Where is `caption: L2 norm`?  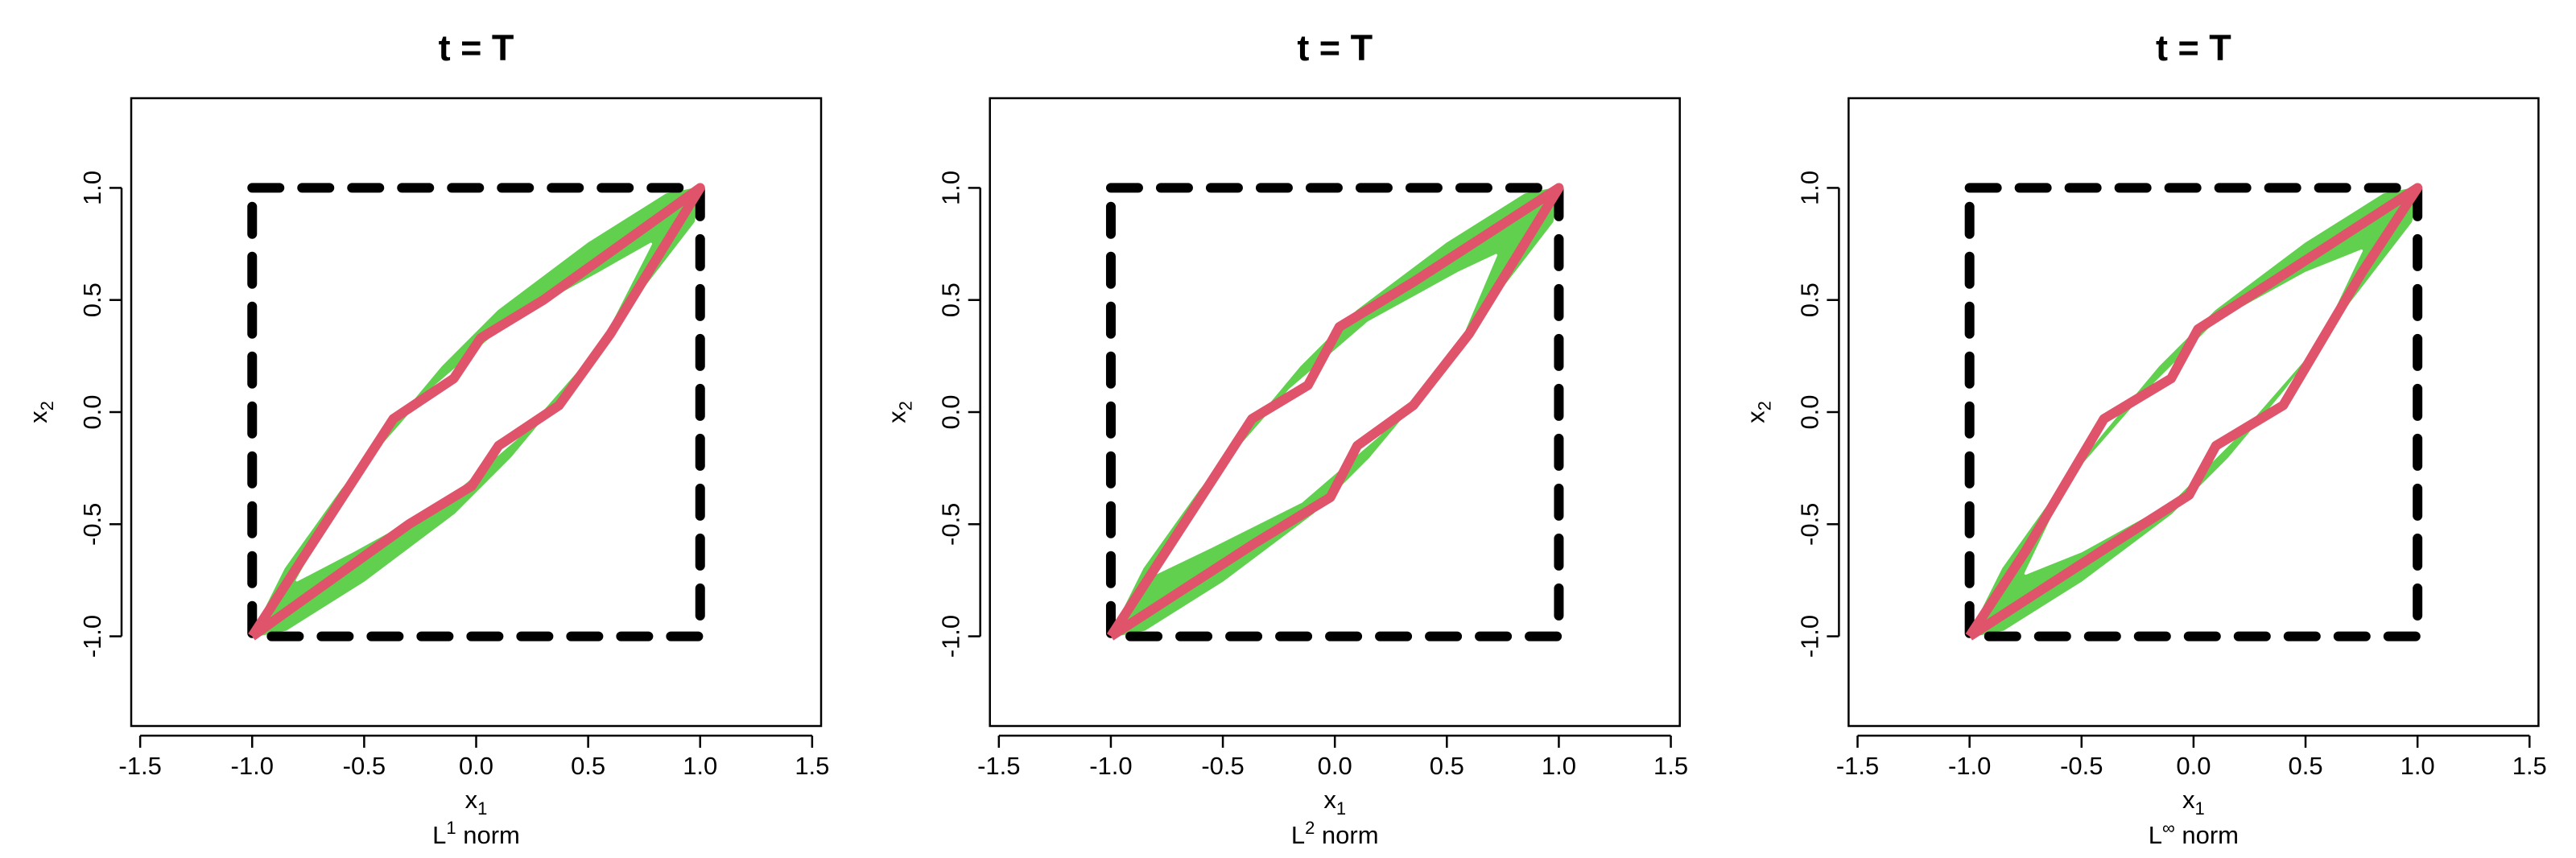
caption: L2 norm is located at coordinates (1335, 833).